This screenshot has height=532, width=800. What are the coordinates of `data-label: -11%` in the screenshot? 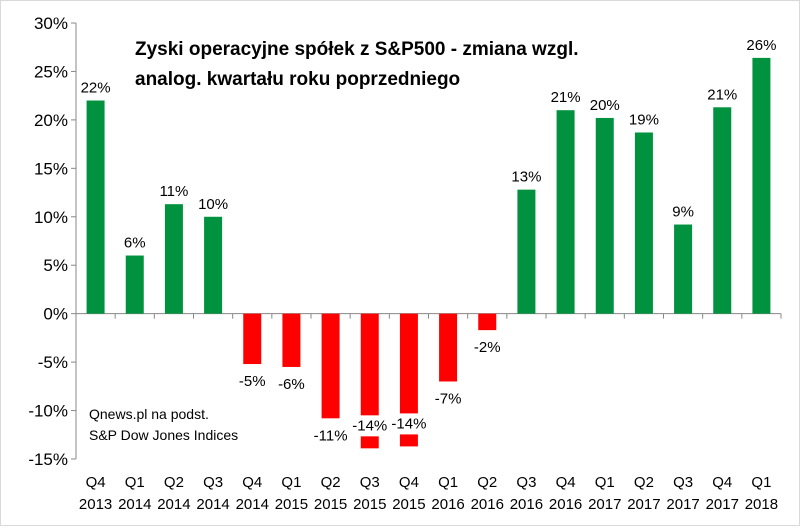 It's located at (331, 435).